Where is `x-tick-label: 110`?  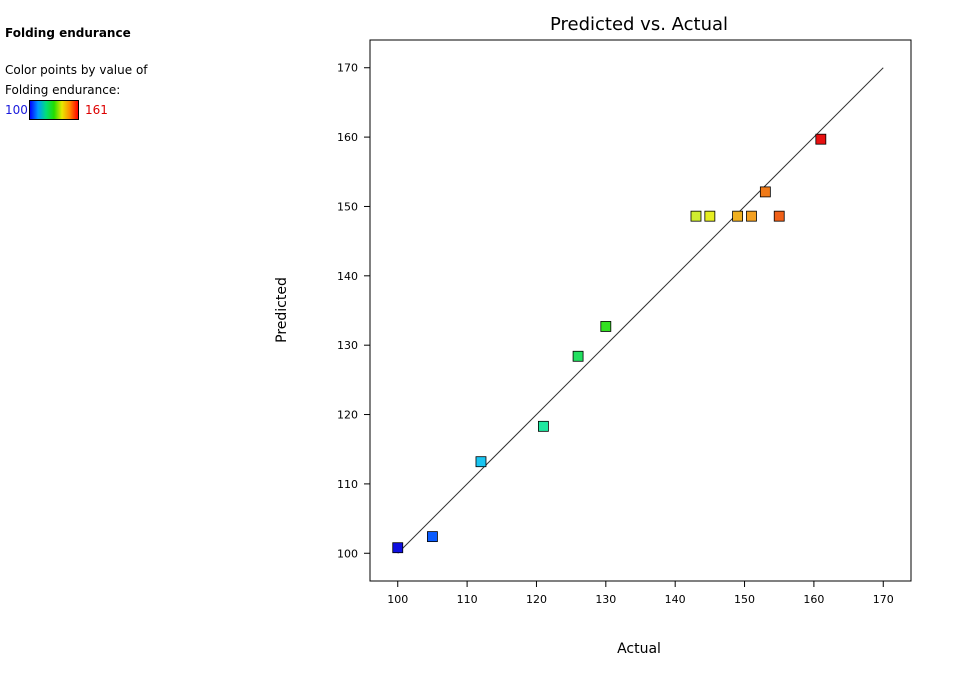 x-tick-label: 110 is located at coordinates (467, 599).